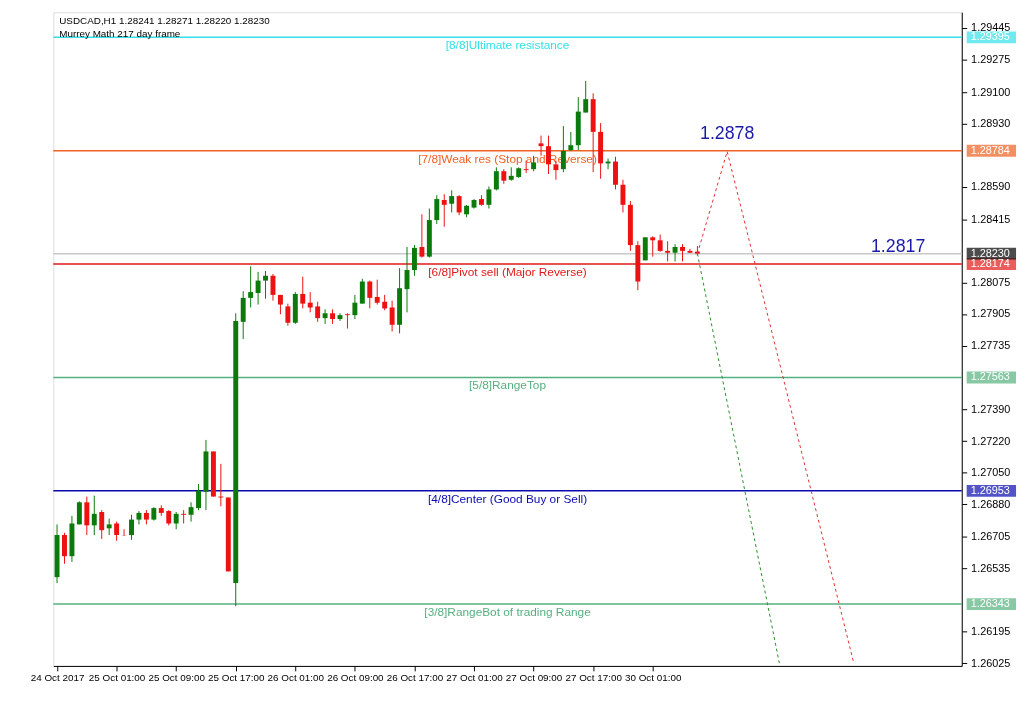  Describe the element at coordinates (296, 678) in the screenshot. I see `x-tick-label: 26 Oct 01:00` at that location.